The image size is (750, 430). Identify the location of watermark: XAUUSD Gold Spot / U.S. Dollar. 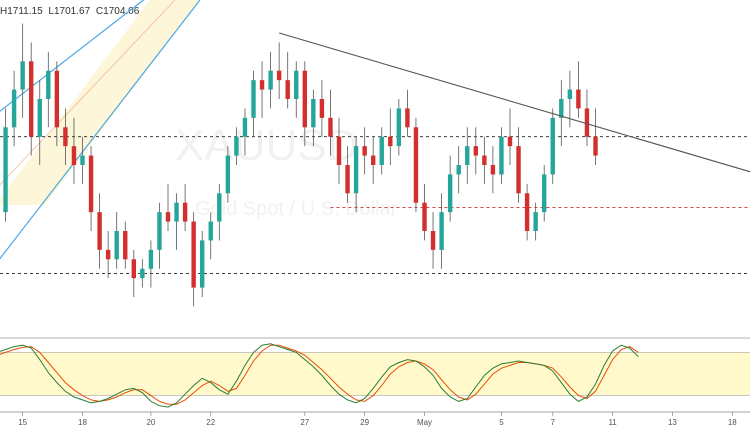
(286, 170).